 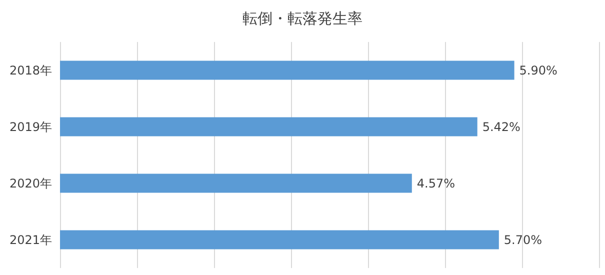 What do you see at coordinates (302, 19) in the screenshot?
I see `chart-title: 転倒・転落発生率` at bounding box center [302, 19].